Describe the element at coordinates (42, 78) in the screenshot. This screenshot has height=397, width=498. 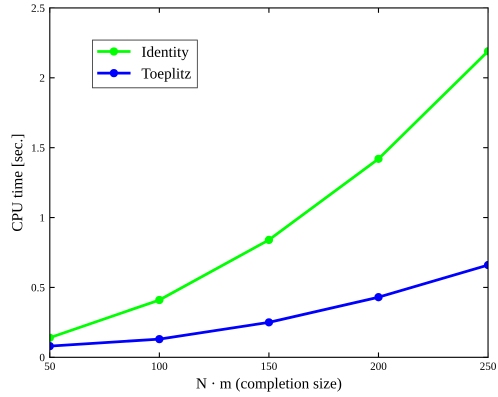
I see `y-tick-label: 2` at that location.